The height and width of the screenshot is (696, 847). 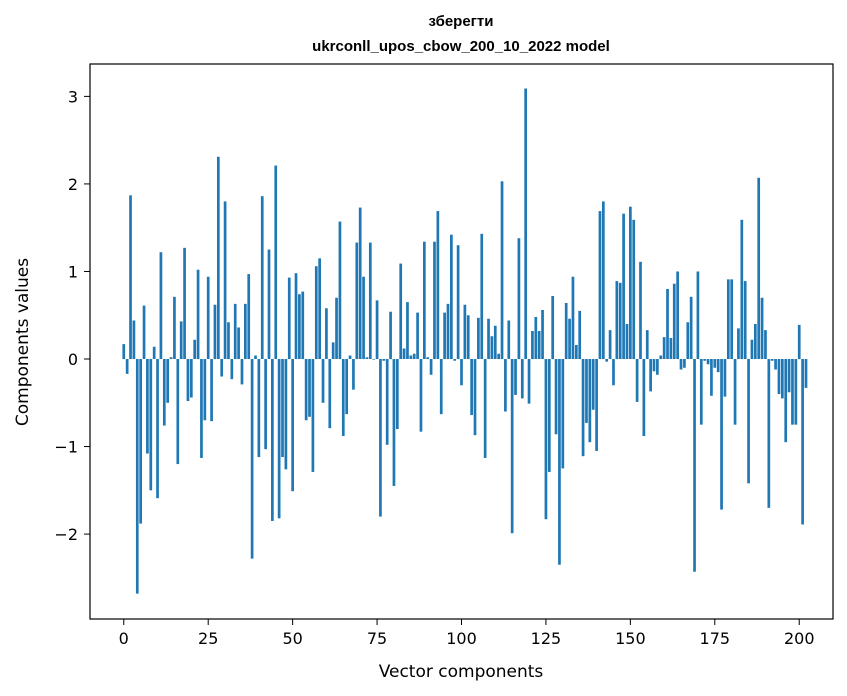 I want to click on x-tick-label-150: 150, so click(x=630, y=638).